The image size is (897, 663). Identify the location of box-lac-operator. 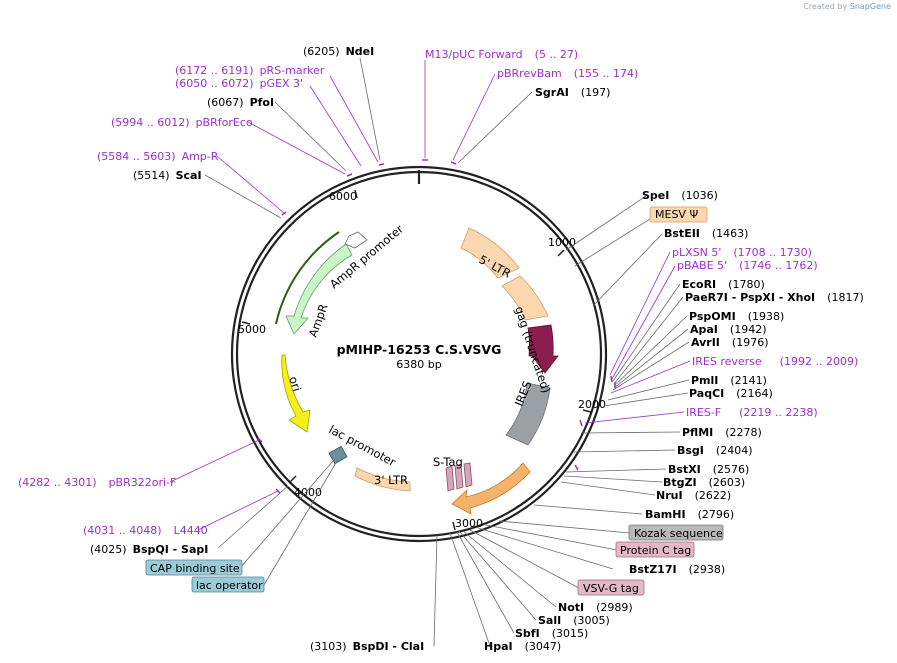
(228, 584).